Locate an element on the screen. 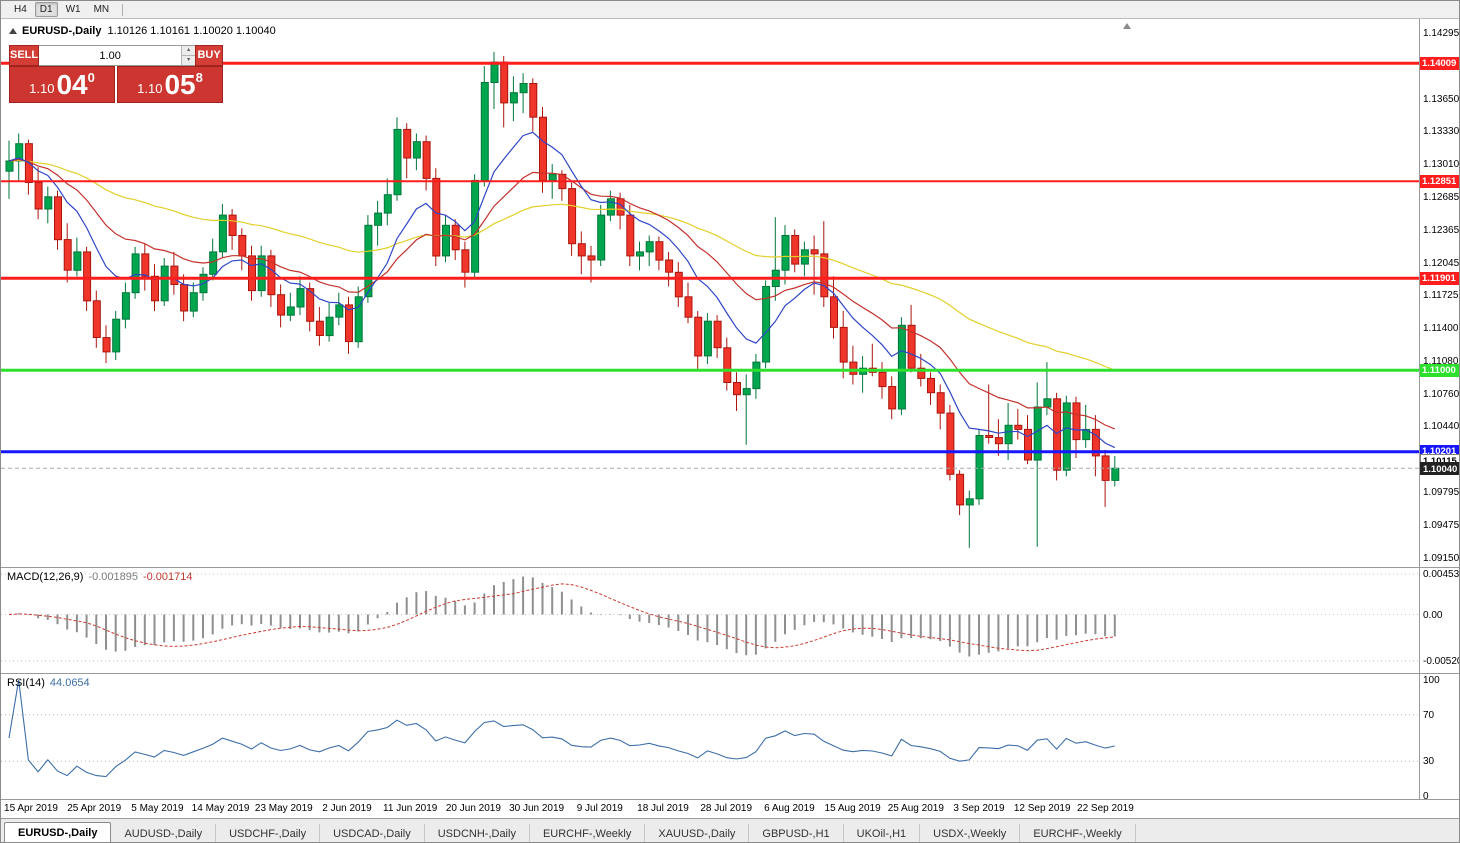  chart-tab-audusd-daily: AUDUSD-,Daily is located at coordinates (164, 833).